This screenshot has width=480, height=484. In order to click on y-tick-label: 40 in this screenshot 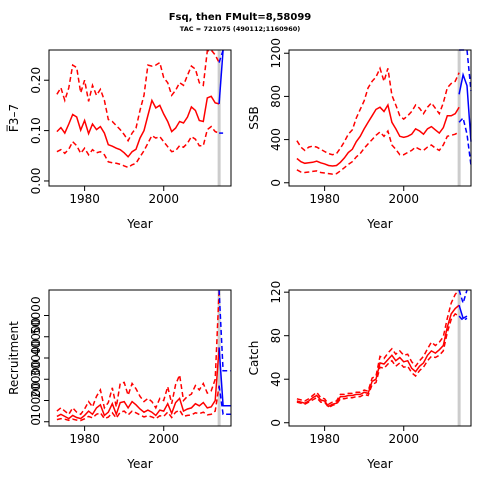, I will do `click(276, 379)`.